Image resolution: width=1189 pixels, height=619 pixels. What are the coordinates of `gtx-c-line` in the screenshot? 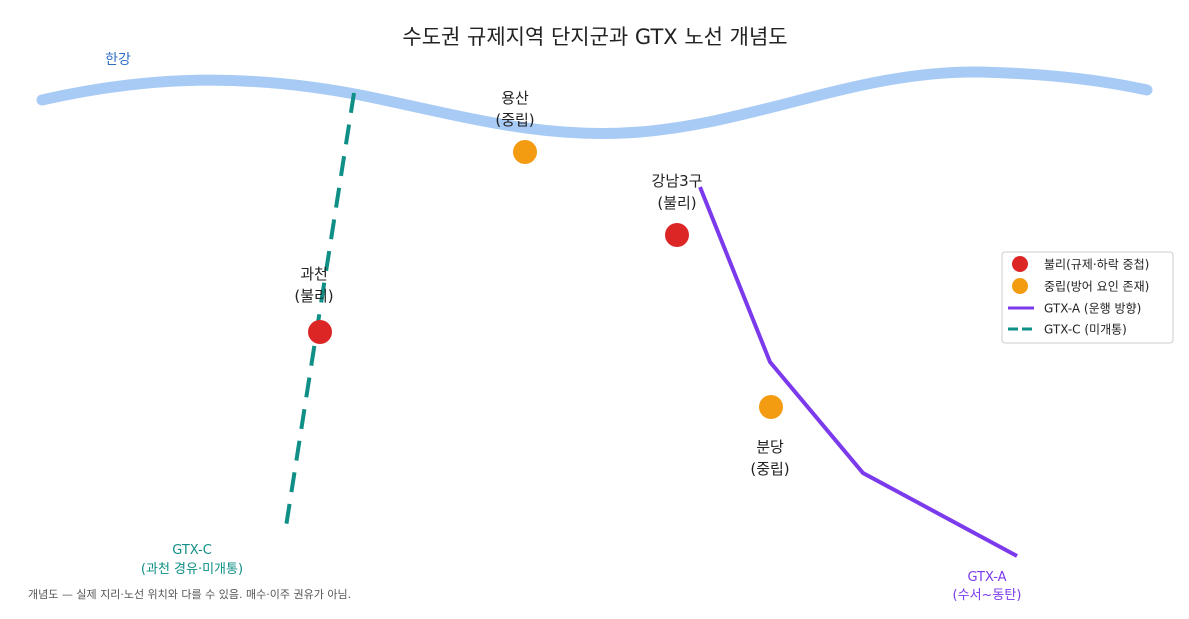 It's located at (319, 313).